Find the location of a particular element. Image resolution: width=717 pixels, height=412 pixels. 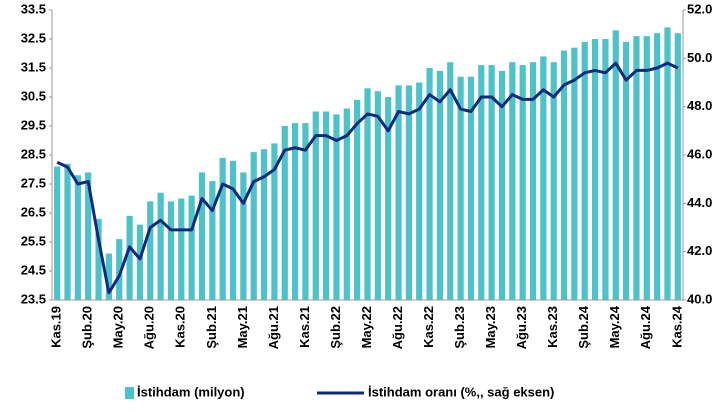

x-tick-label: Ağu.24 is located at coordinates (645, 327).